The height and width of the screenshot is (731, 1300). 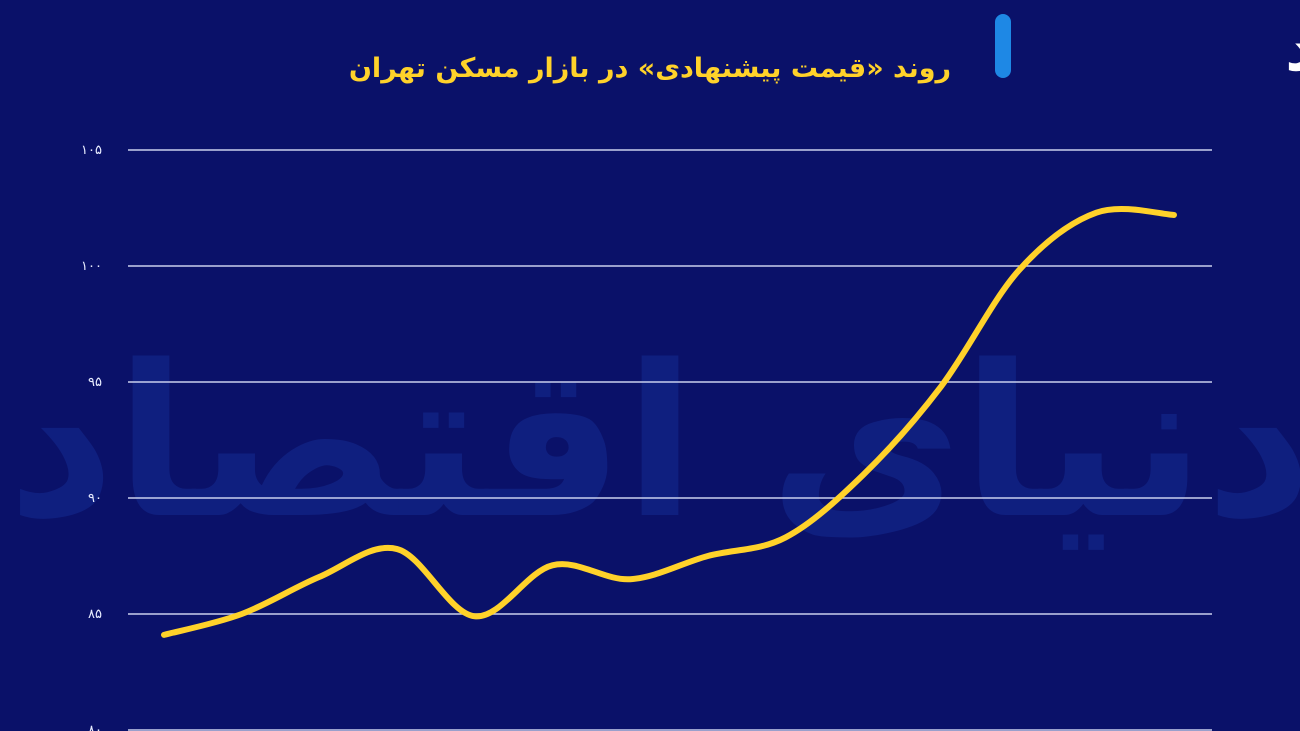 I want to click on y-tick-label: ۱۰۰, so click(x=91, y=266).